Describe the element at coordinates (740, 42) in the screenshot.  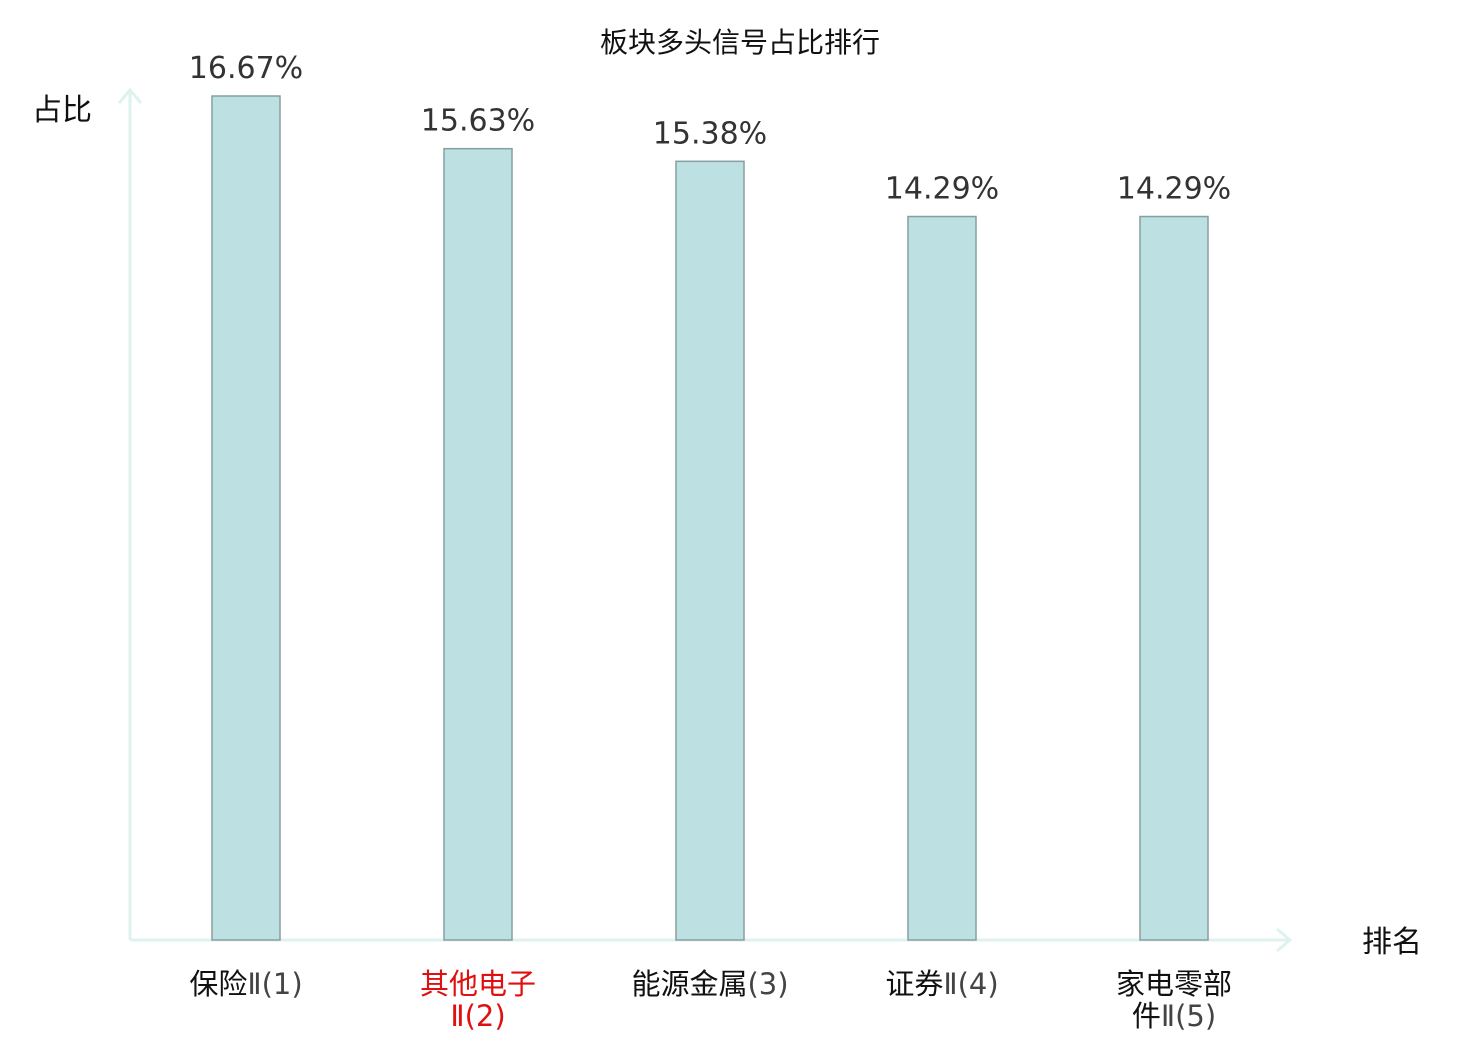
I see `chart-title: 板块多头信号占比排行` at that location.